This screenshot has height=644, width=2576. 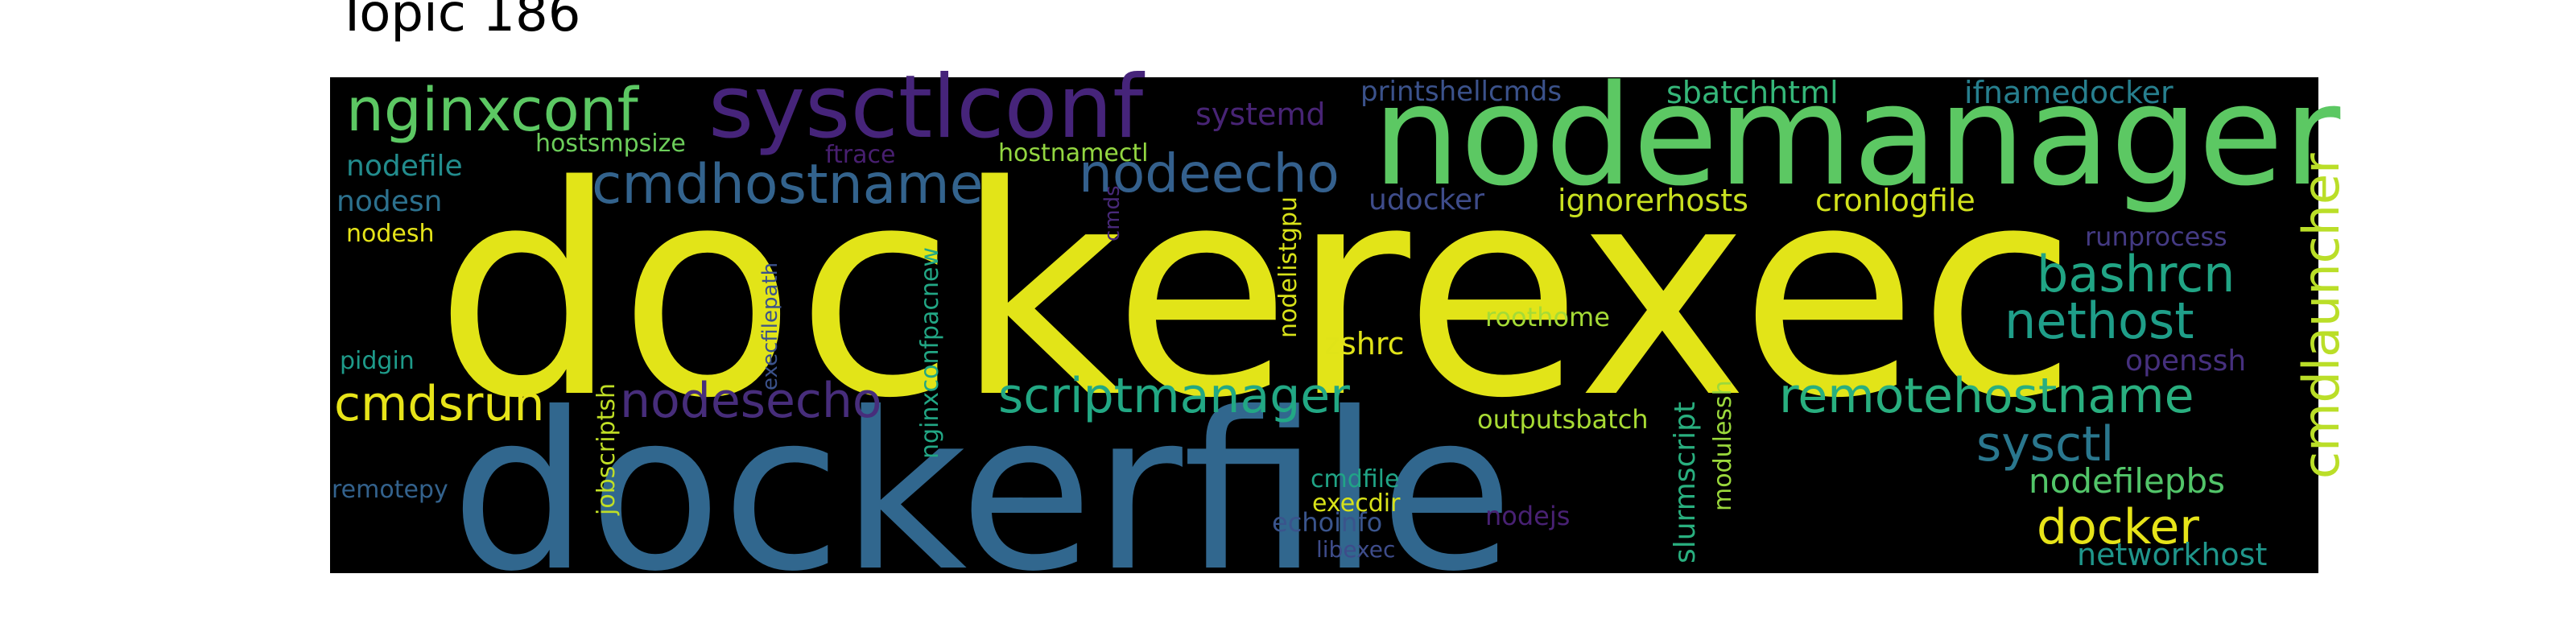 I want to click on word-nodelistgpu: nodelistgpu, so click(x=1288, y=267).